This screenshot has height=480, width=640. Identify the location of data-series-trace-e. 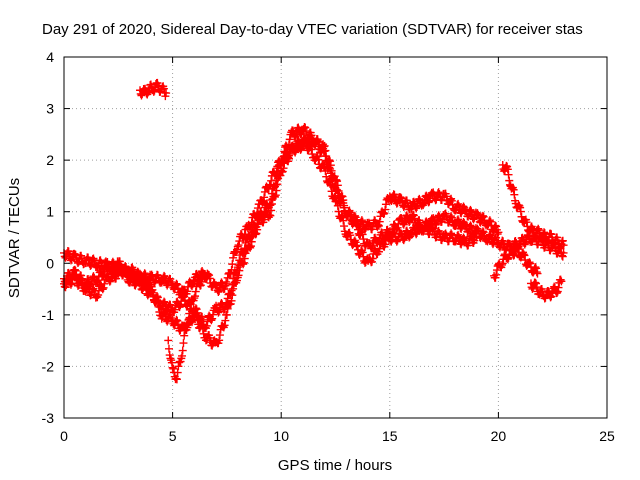
(153, 89).